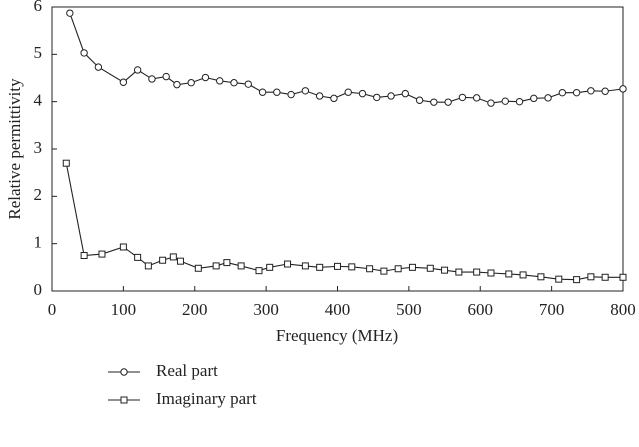 Image resolution: width=639 pixels, height=447 pixels. Describe the element at coordinates (38, 289) in the screenshot. I see `y-tick-label: 0` at that location.